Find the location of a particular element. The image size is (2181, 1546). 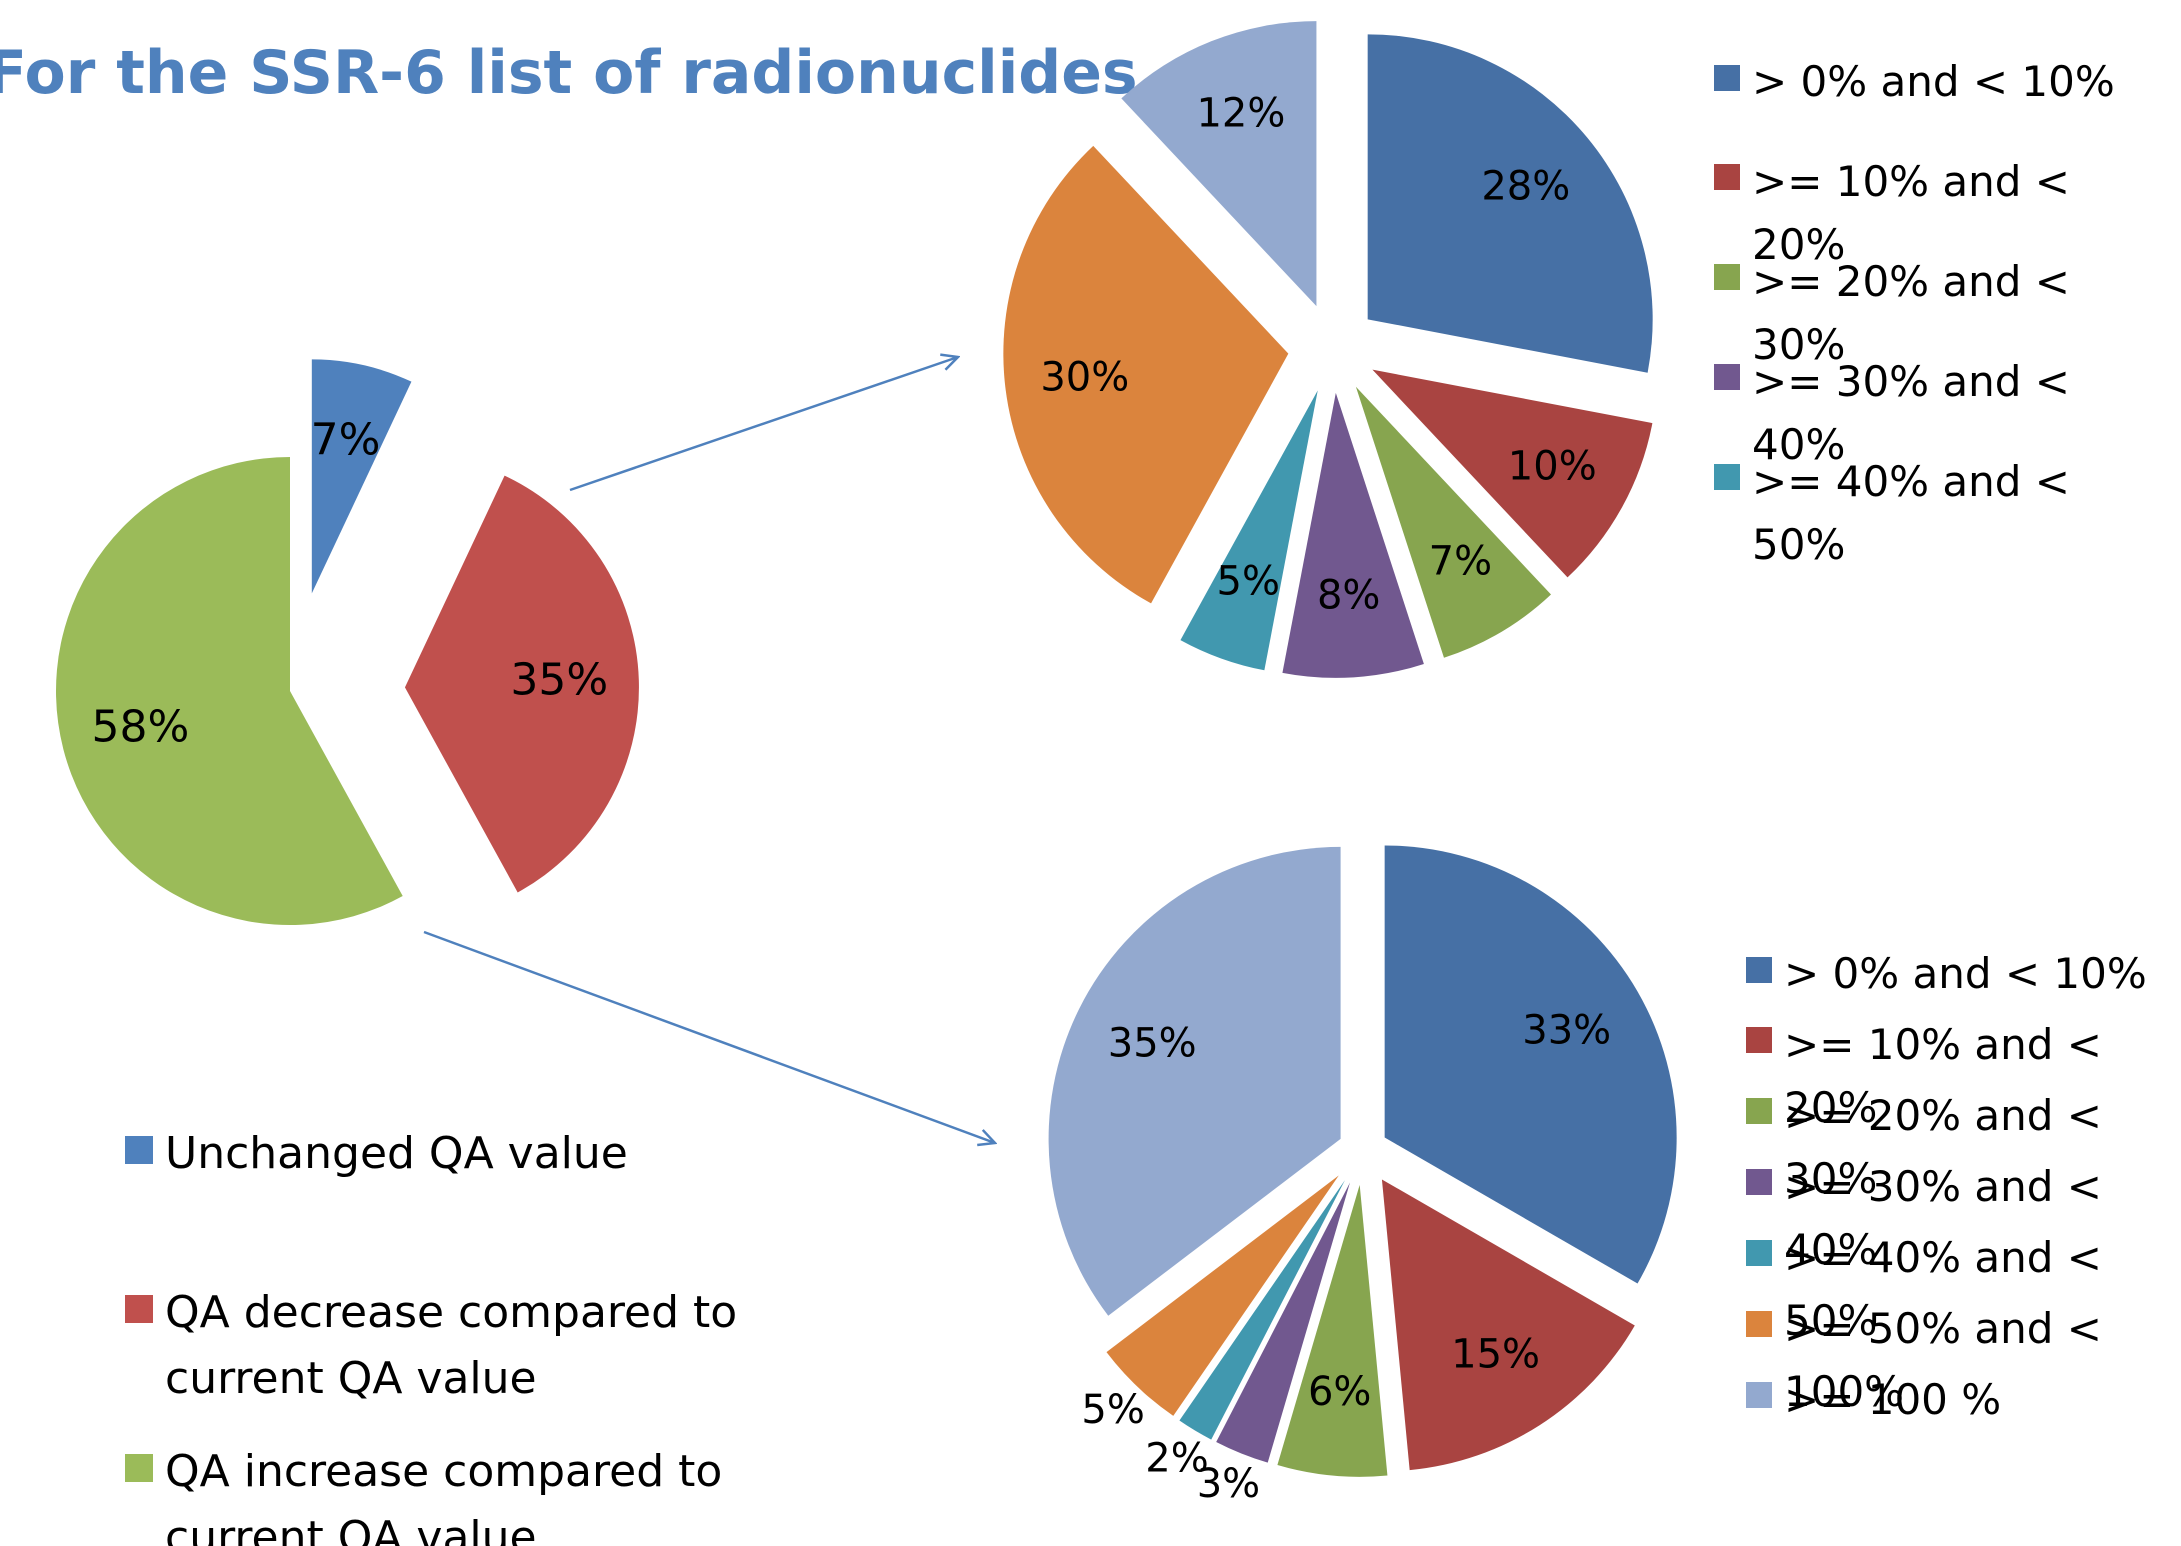

data-label: 58% is located at coordinates (141, 726).